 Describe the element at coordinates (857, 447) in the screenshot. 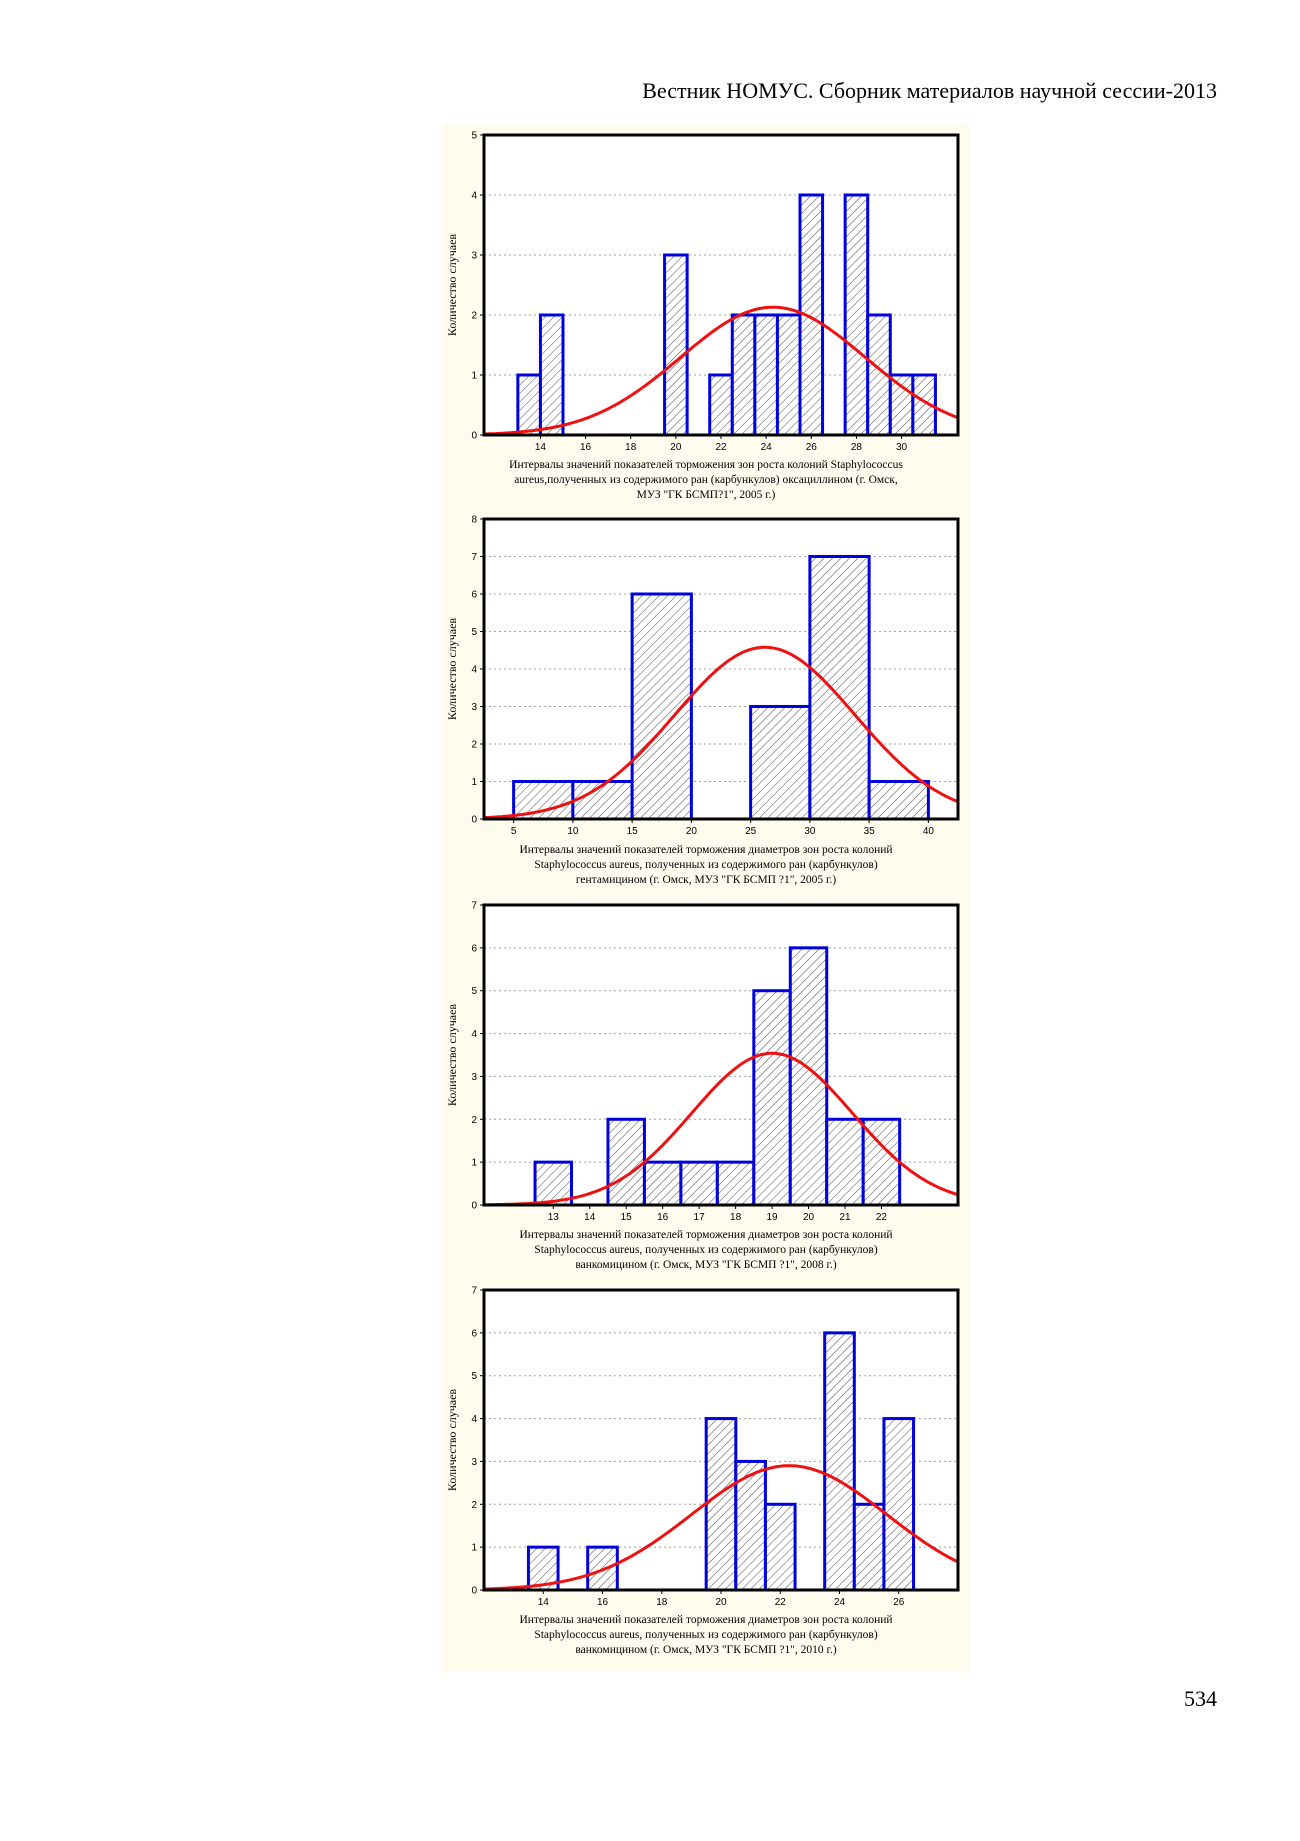

I see `x-tick-label: 28` at that location.